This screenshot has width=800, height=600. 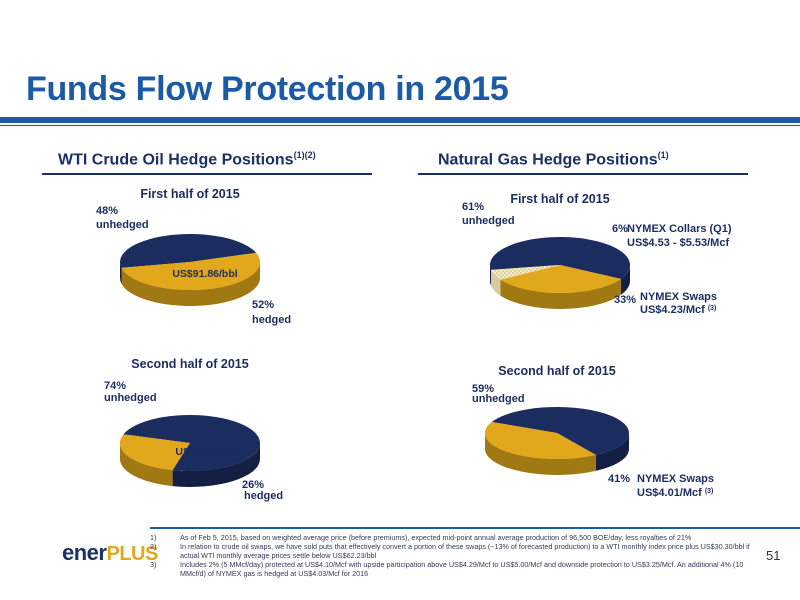 I want to click on oil-heading-sup: (1)(2), so click(x=304, y=155).